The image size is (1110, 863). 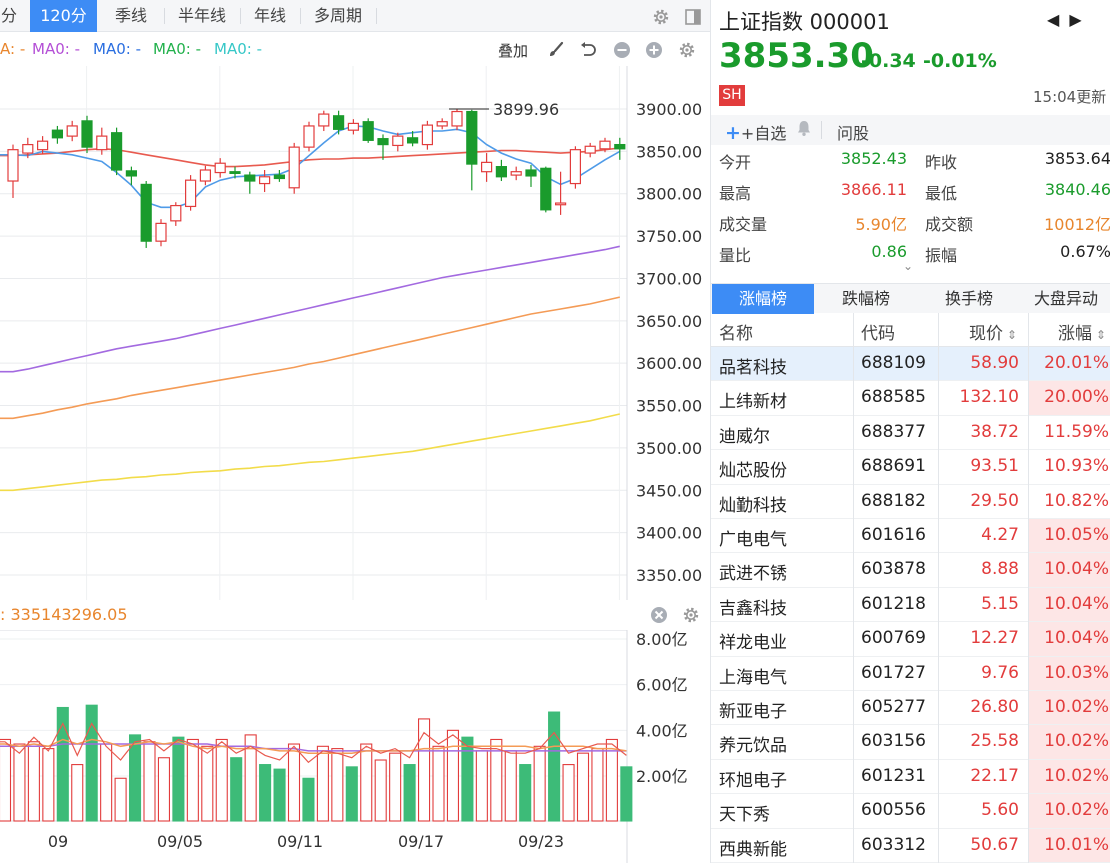 I want to click on table-row: 广电电气 601616 4.27 10.05%, so click(x=910, y=536).